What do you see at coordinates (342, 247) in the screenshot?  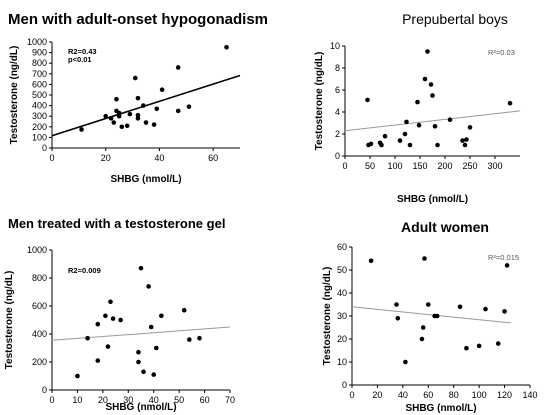 I see `y-tick-label: 60` at bounding box center [342, 247].